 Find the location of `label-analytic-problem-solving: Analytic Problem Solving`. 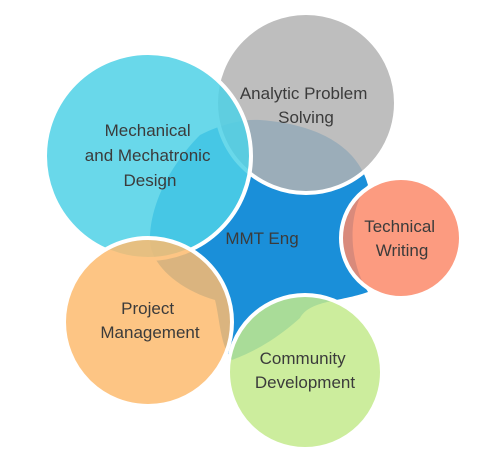

label-analytic-problem-solving: Analytic Problem Solving is located at coordinates (306, 105).